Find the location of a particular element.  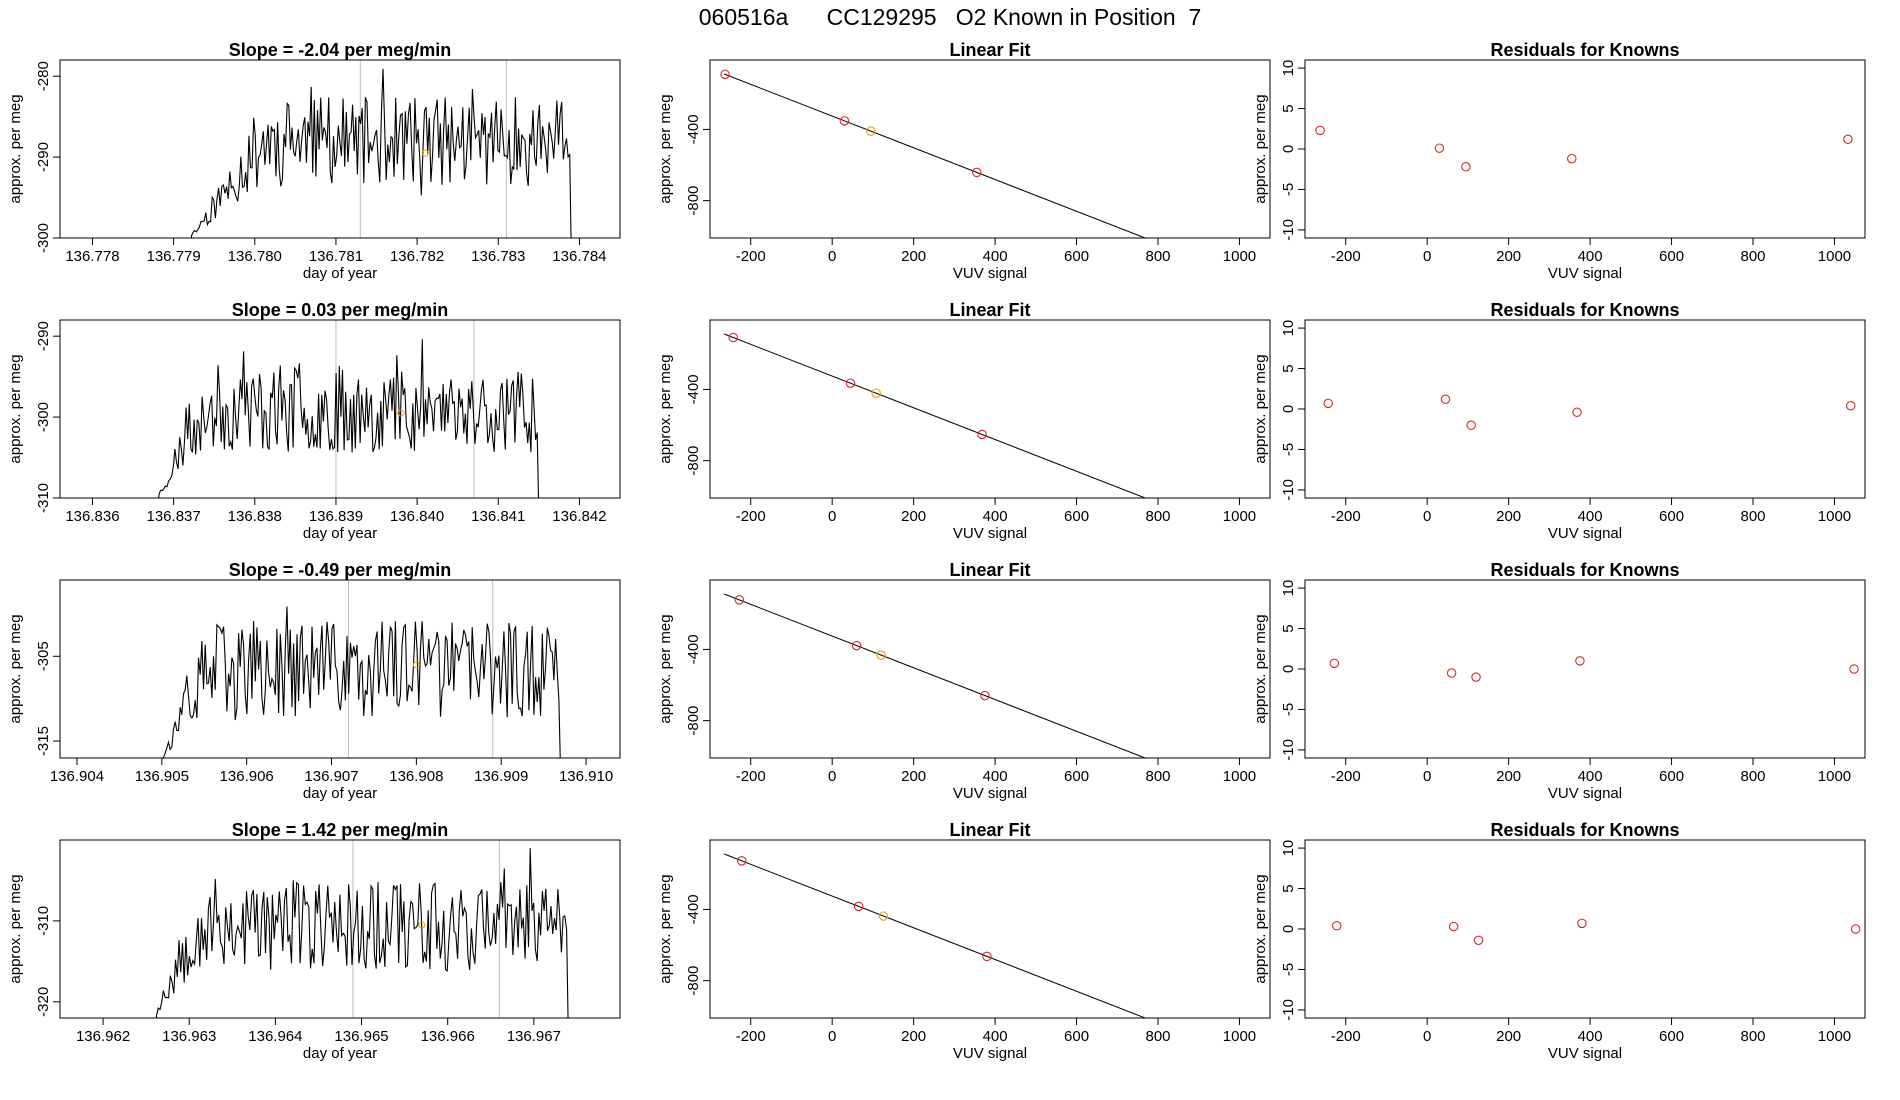

sample-point is located at coordinates (881, 655).